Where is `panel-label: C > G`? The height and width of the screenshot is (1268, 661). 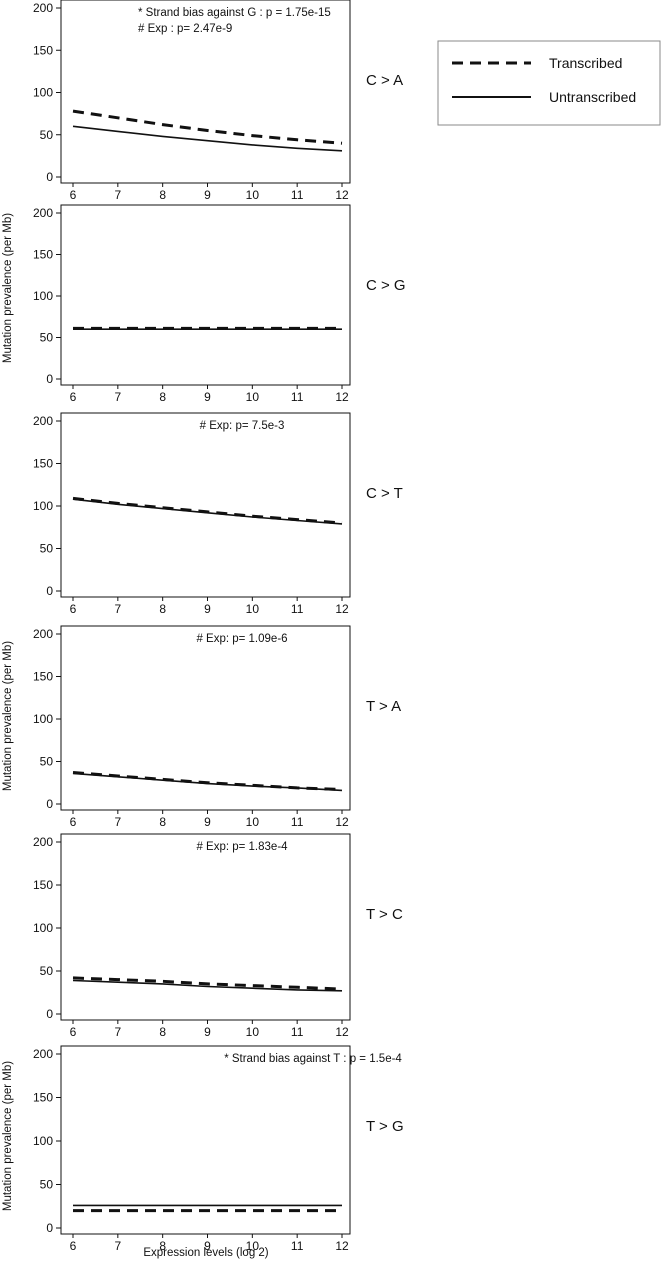
panel-label: C > G is located at coordinates (386, 285).